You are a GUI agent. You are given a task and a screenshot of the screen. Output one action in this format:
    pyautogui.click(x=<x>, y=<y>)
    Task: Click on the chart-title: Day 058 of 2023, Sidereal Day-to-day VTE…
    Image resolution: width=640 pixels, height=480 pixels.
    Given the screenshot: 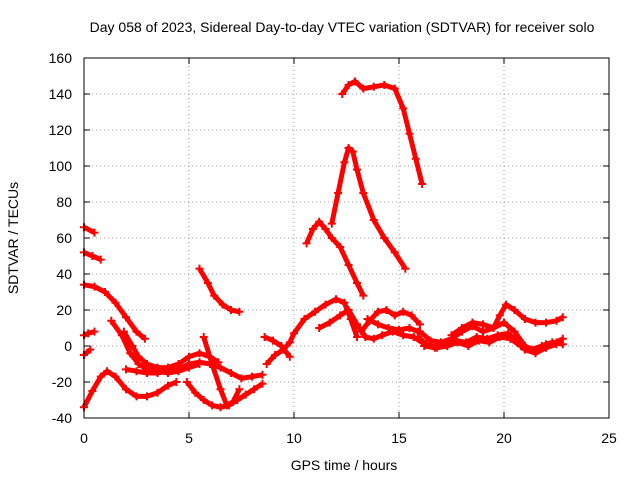 What is the action you would take?
    pyautogui.click(x=342, y=27)
    